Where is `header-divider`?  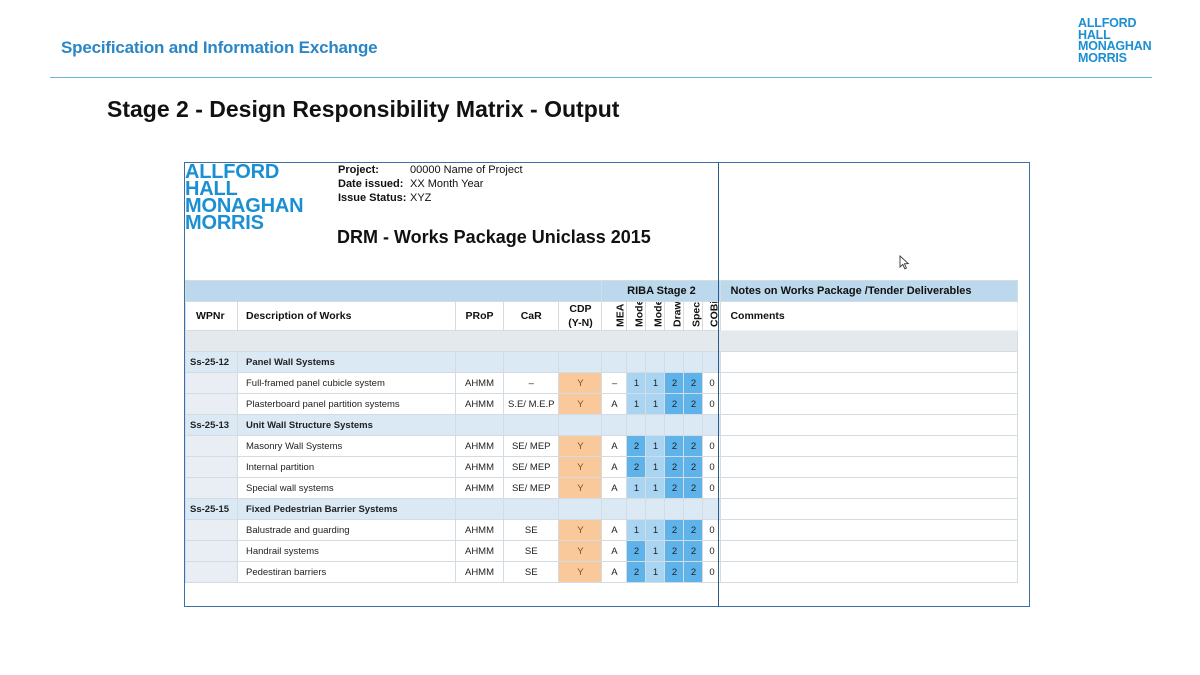 header-divider is located at coordinates (601, 77).